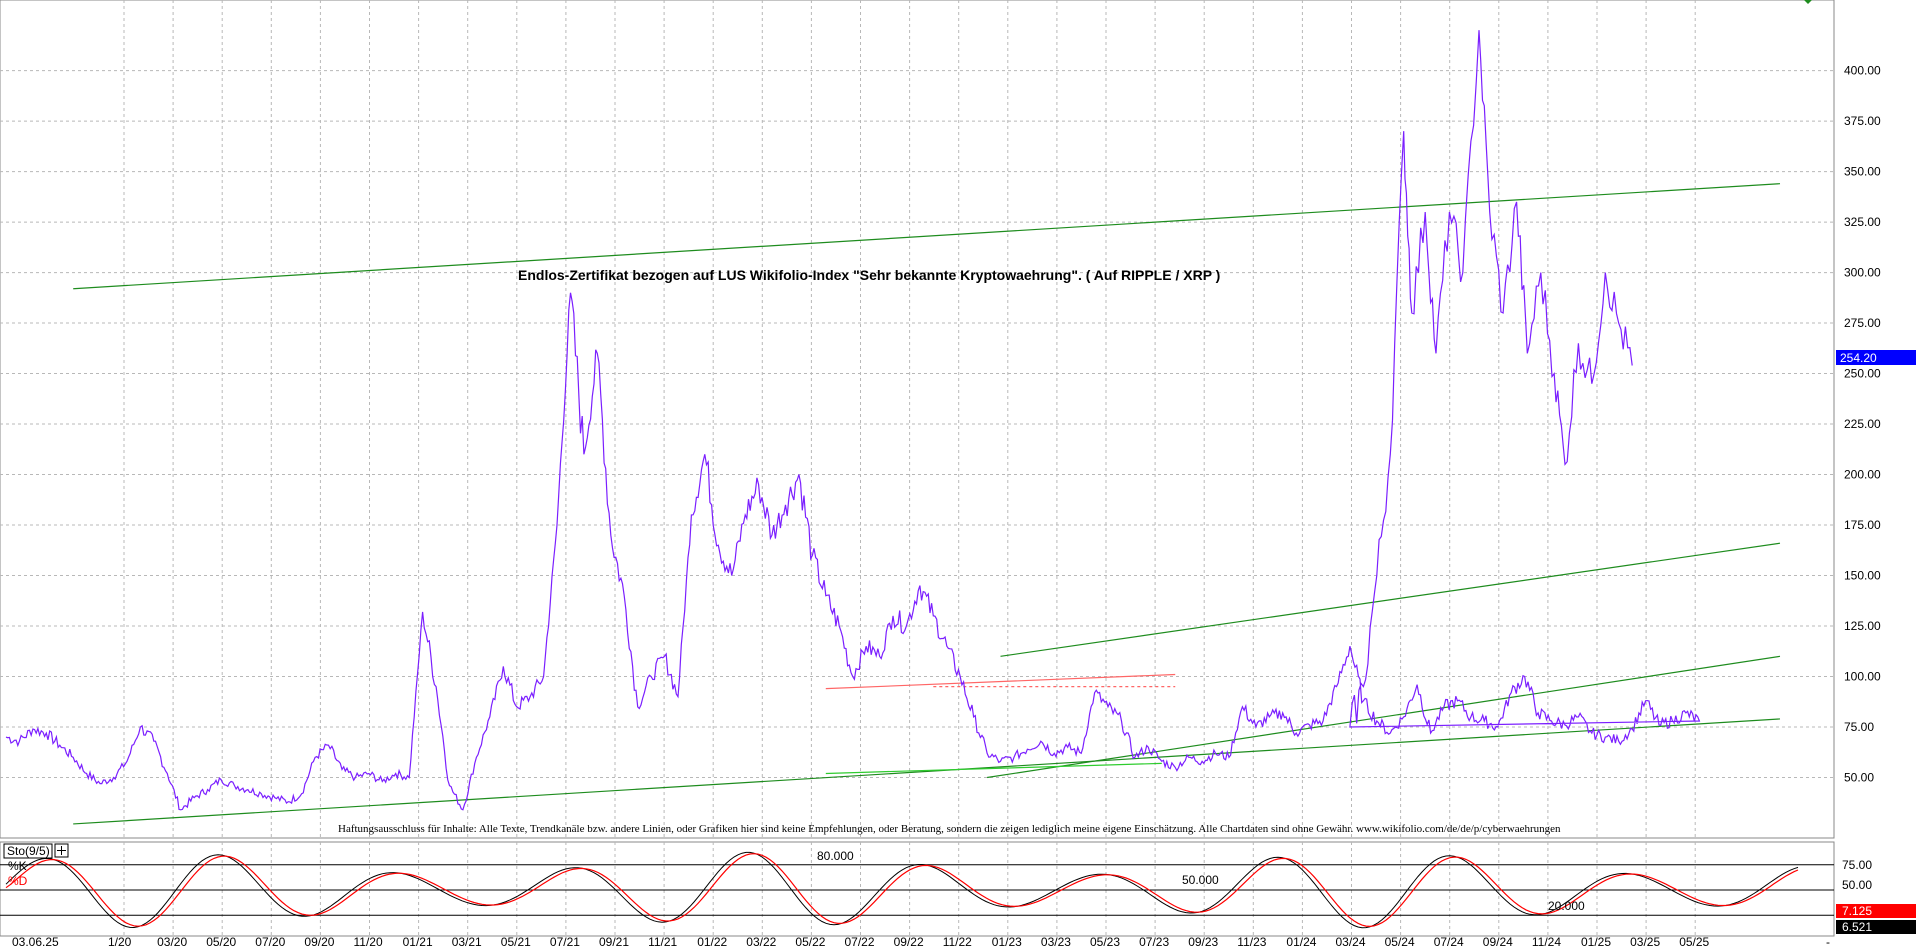  I want to click on x-tick-label: 11/23, so click(1251, 941).